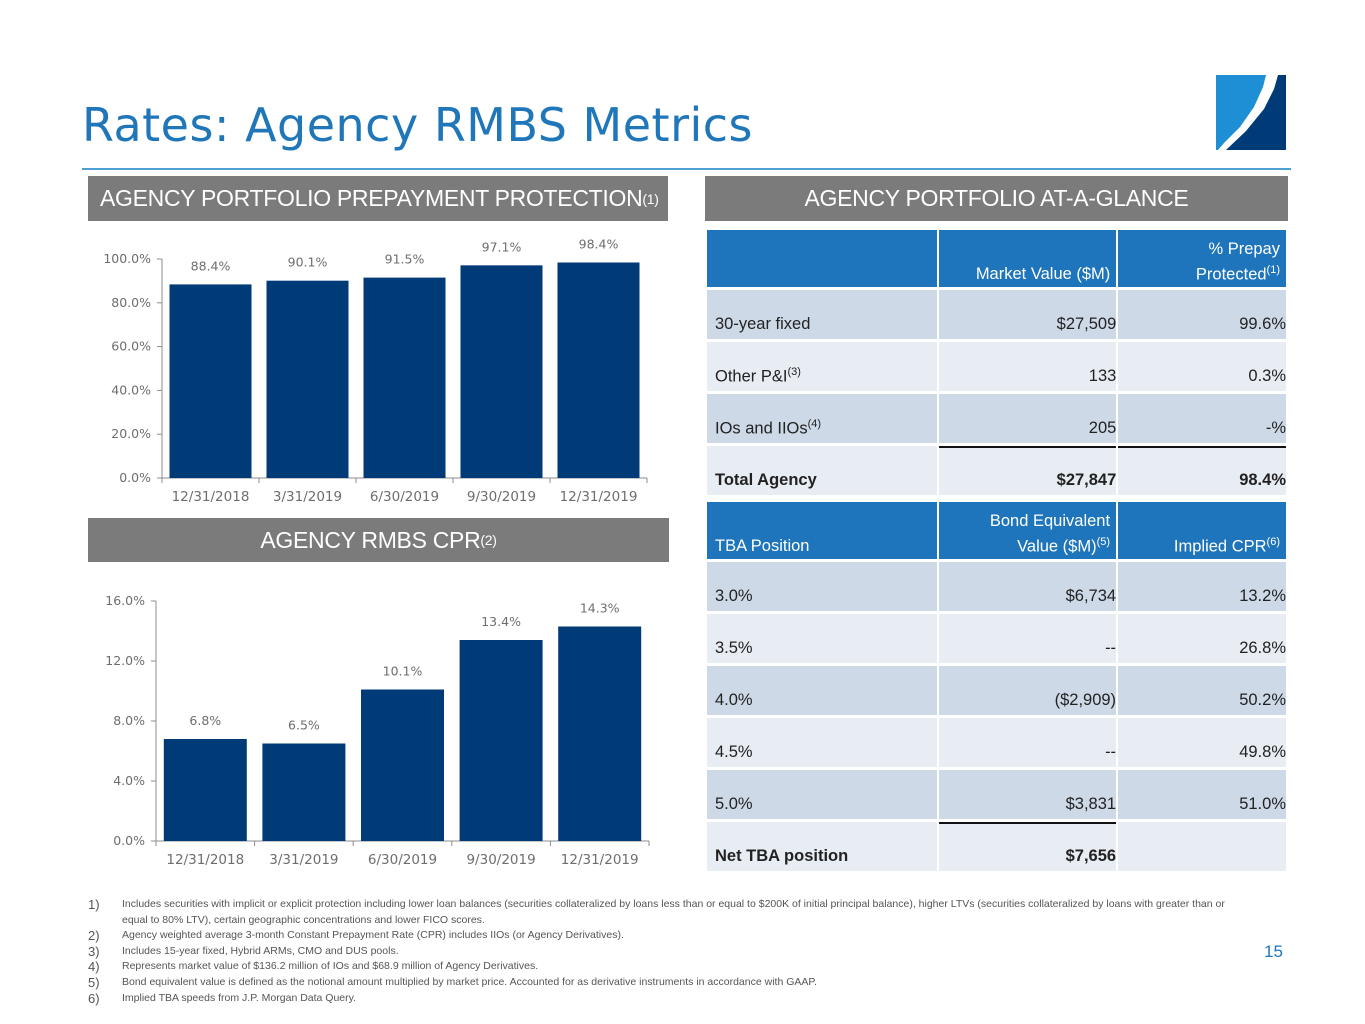 This screenshot has height=1024, width=1365. What do you see at coordinates (1202, 586) in the screenshot?
I see `implied-cpr-cell: 13.2%` at bounding box center [1202, 586].